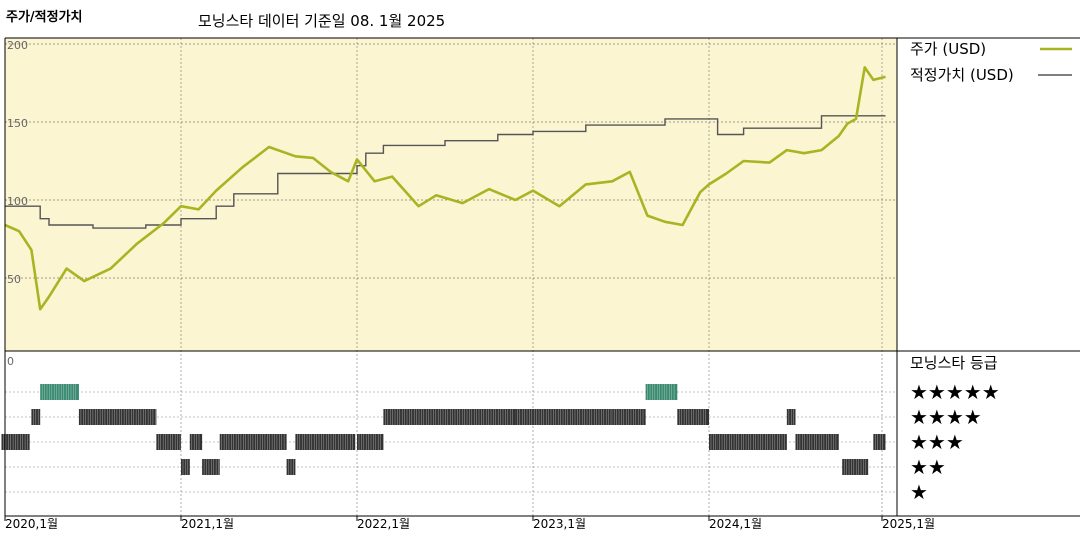 The height and width of the screenshot is (540, 1080). Describe the element at coordinates (17, 162) in the screenshot. I see `y-axis-ticks: 200 150 100 50` at that location.